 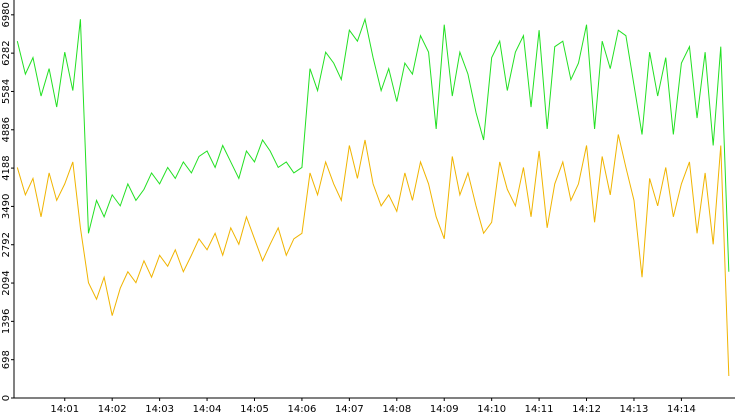 What do you see at coordinates (539, 409) in the screenshot?
I see `x-tick-label: 14:11` at bounding box center [539, 409].